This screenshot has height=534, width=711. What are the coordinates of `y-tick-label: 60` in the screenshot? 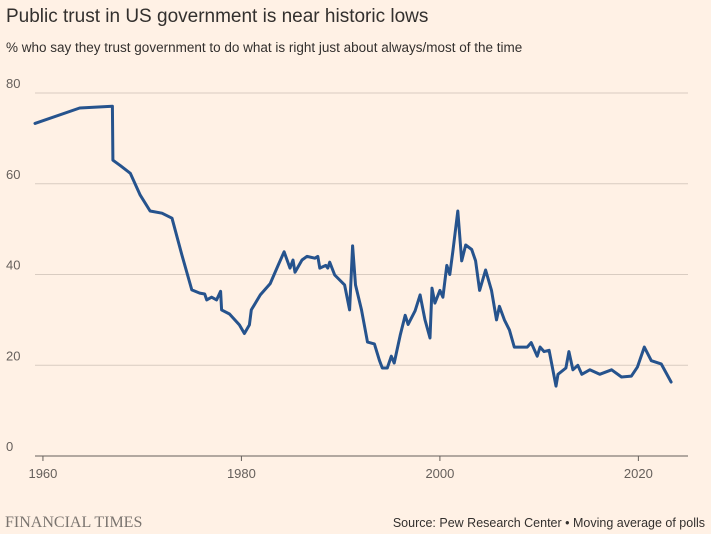 It's located at (13, 174).